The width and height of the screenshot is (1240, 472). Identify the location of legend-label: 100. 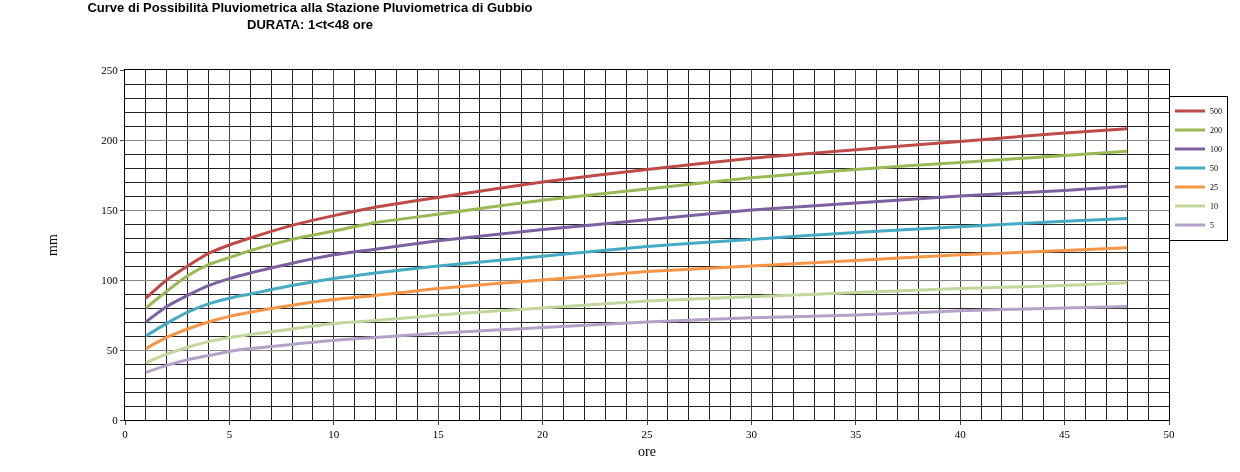
(1216, 150).